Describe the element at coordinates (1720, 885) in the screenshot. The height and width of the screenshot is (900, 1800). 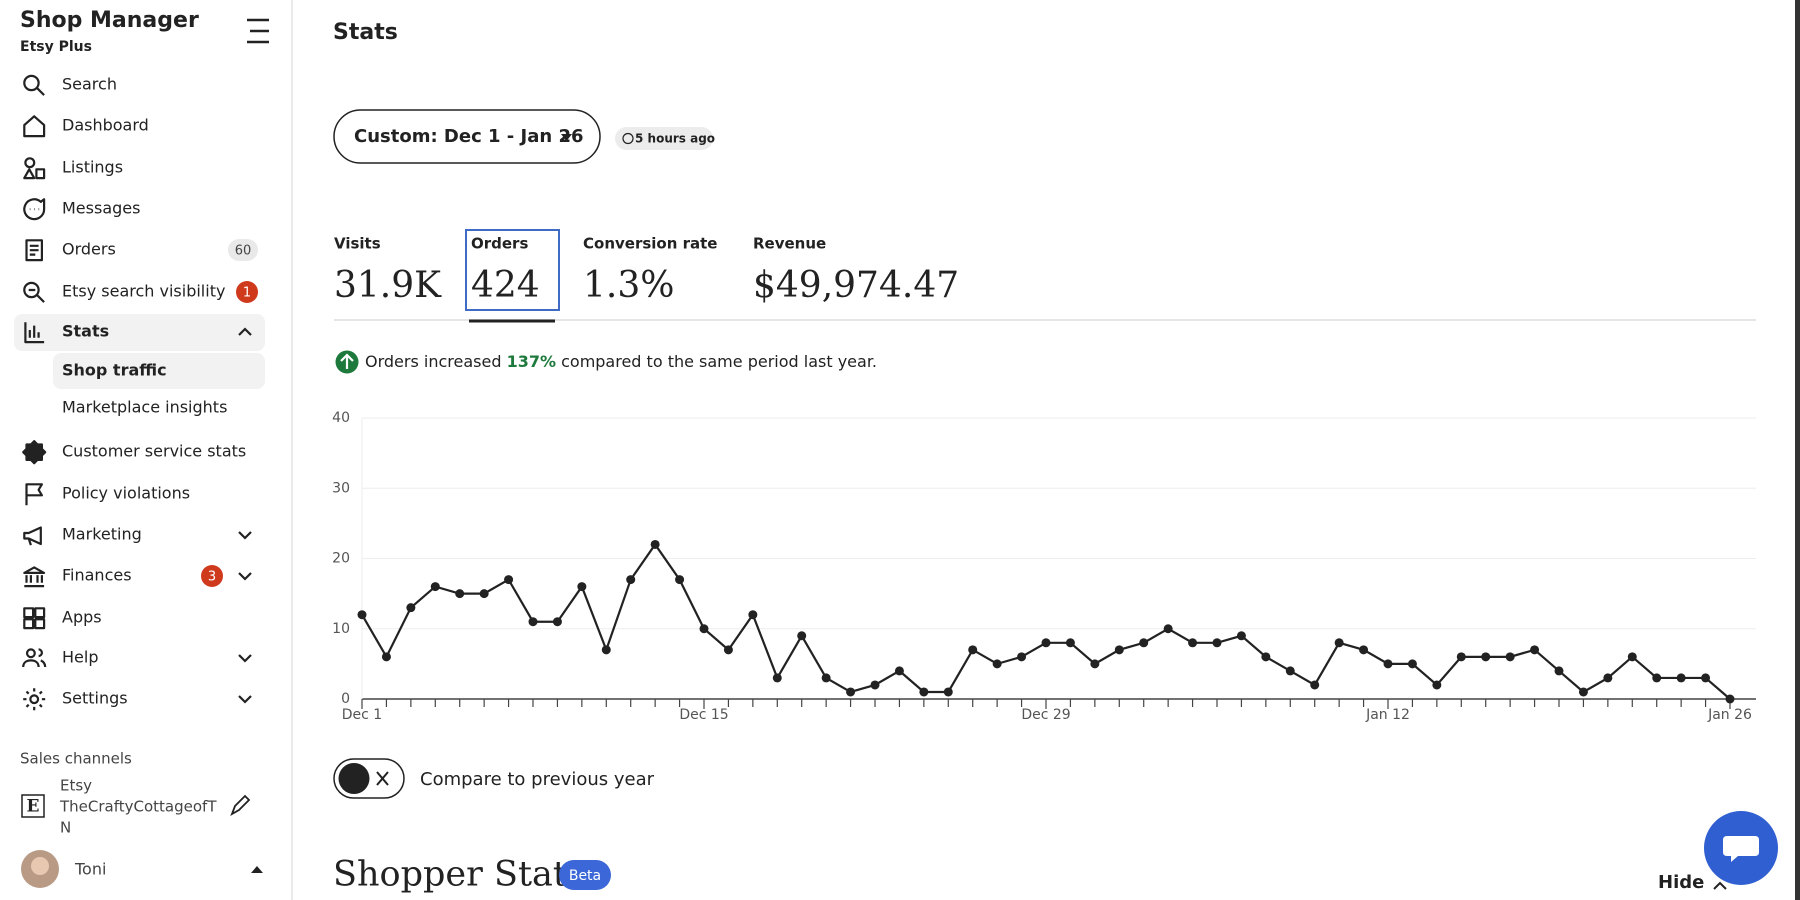
I see `hide-chevron` at that location.